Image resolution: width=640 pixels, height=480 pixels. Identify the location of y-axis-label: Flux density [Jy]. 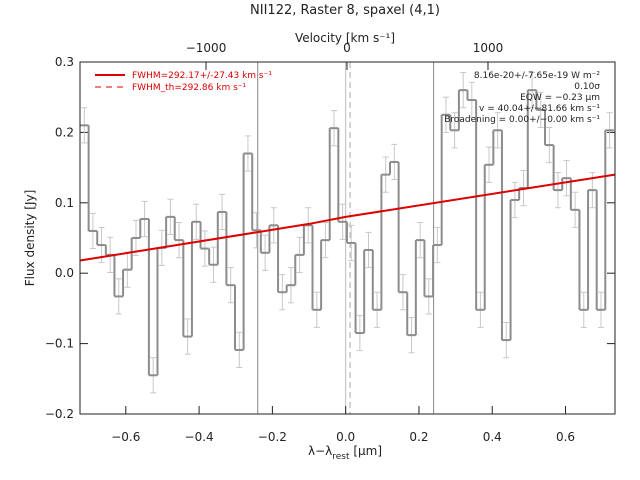
(30, 238).